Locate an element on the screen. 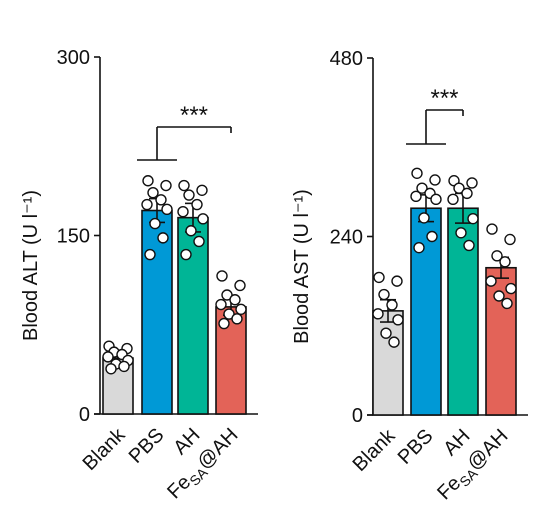  y-axis-title: Blood ALT (U l⁻¹) is located at coordinates (31, 265).